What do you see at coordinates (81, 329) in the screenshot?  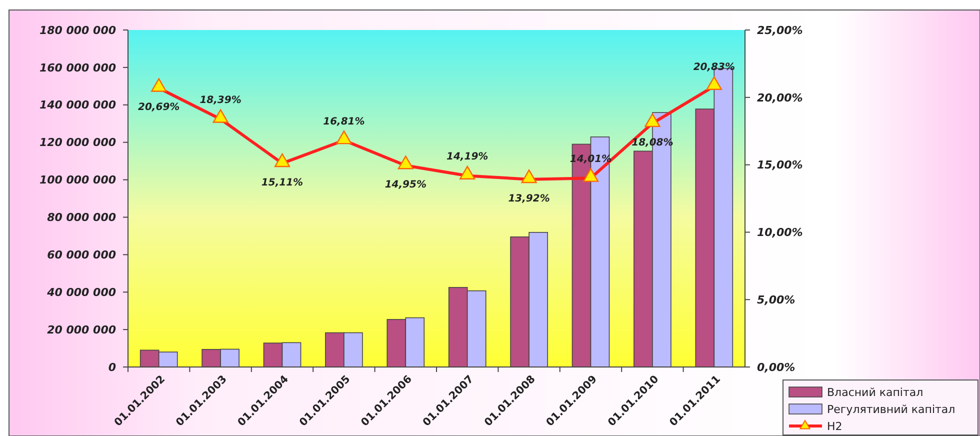 I see `y-tick-label: 20 000 000` at bounding box center [81, 329].